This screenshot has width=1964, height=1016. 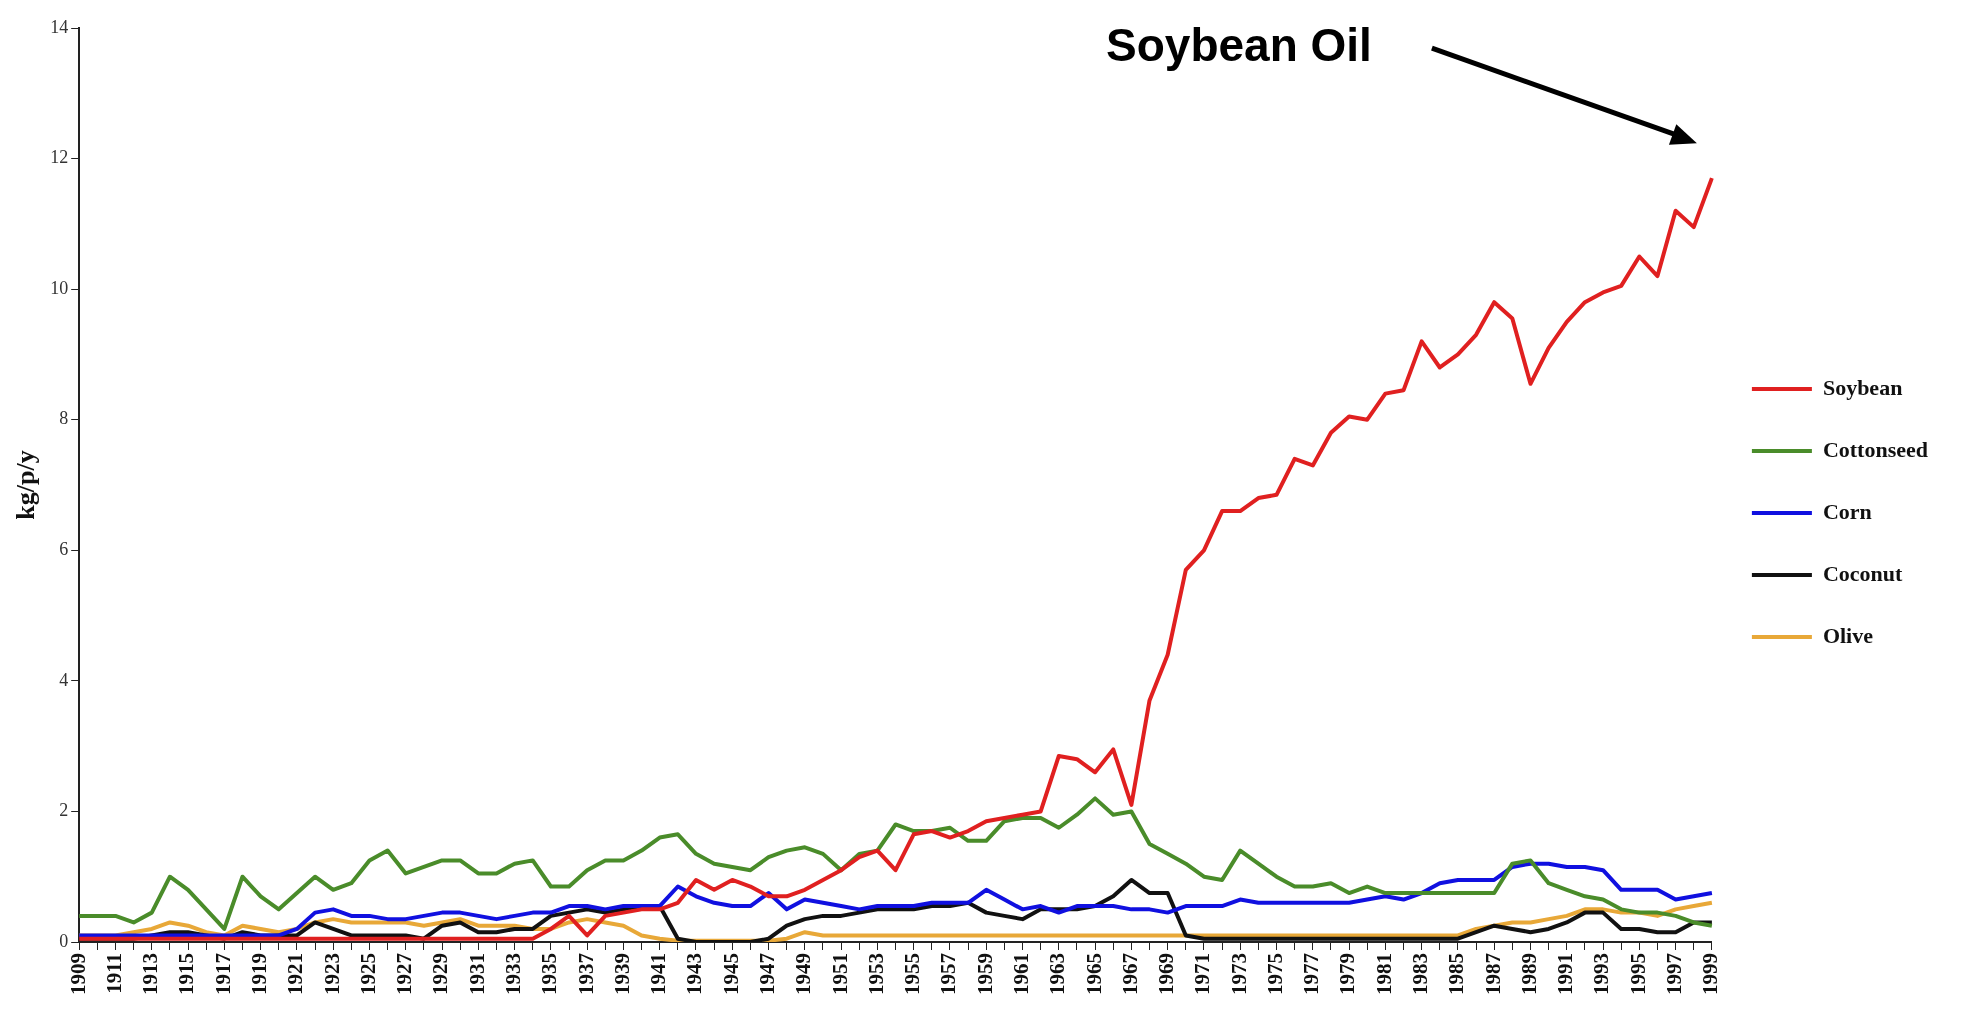 What do you see at coordinates (1862, 387) in the screenshot?
I see `legend-label: Soybean` at bounding box center [1862, 387].